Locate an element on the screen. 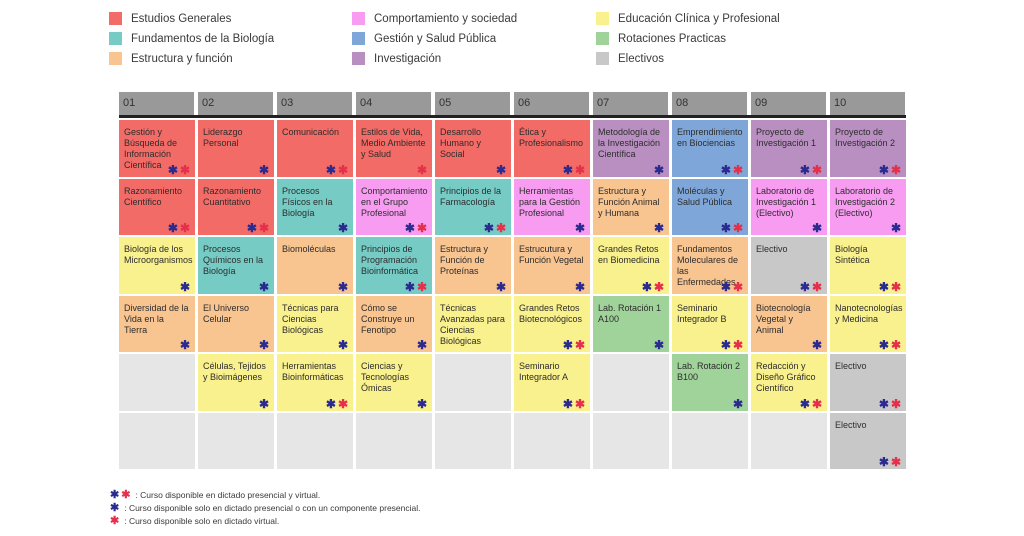 Image resolution: width=1024 pixels, height=536 pixels. course-title: Principios de la Farmacología is located at coordinates (471, 196).